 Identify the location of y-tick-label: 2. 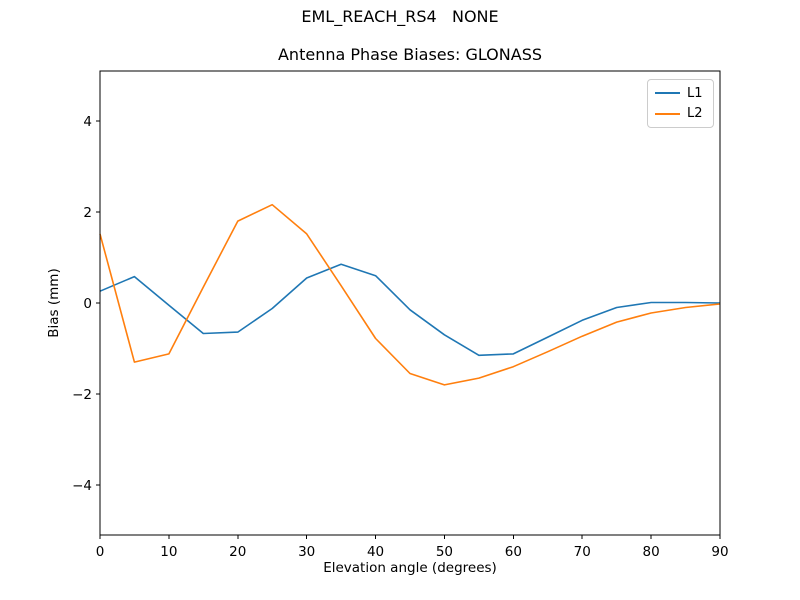
(87, 213).